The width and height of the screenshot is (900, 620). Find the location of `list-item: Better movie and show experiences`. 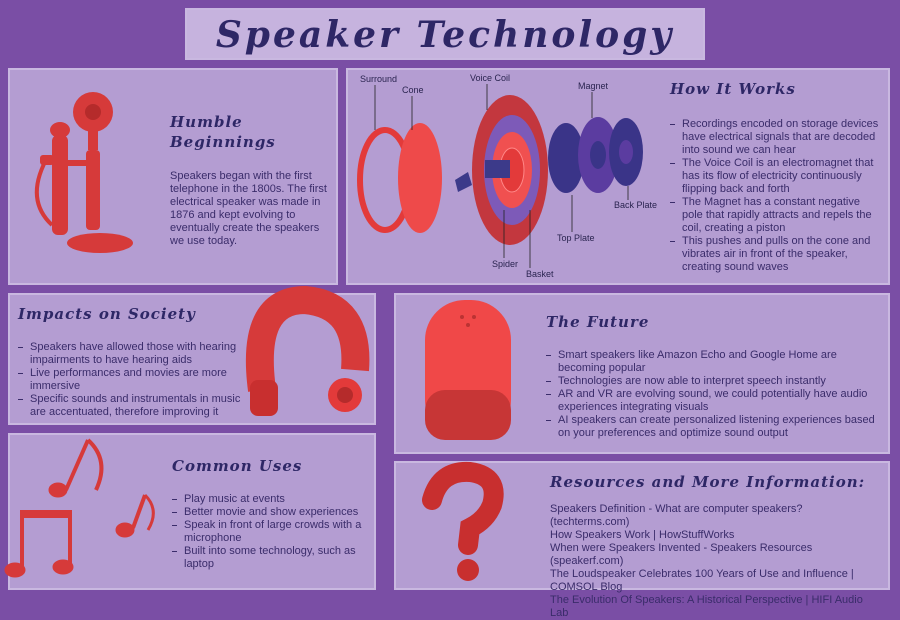

list-item: Better movie and show experiences is located at coordinates (267, 512).